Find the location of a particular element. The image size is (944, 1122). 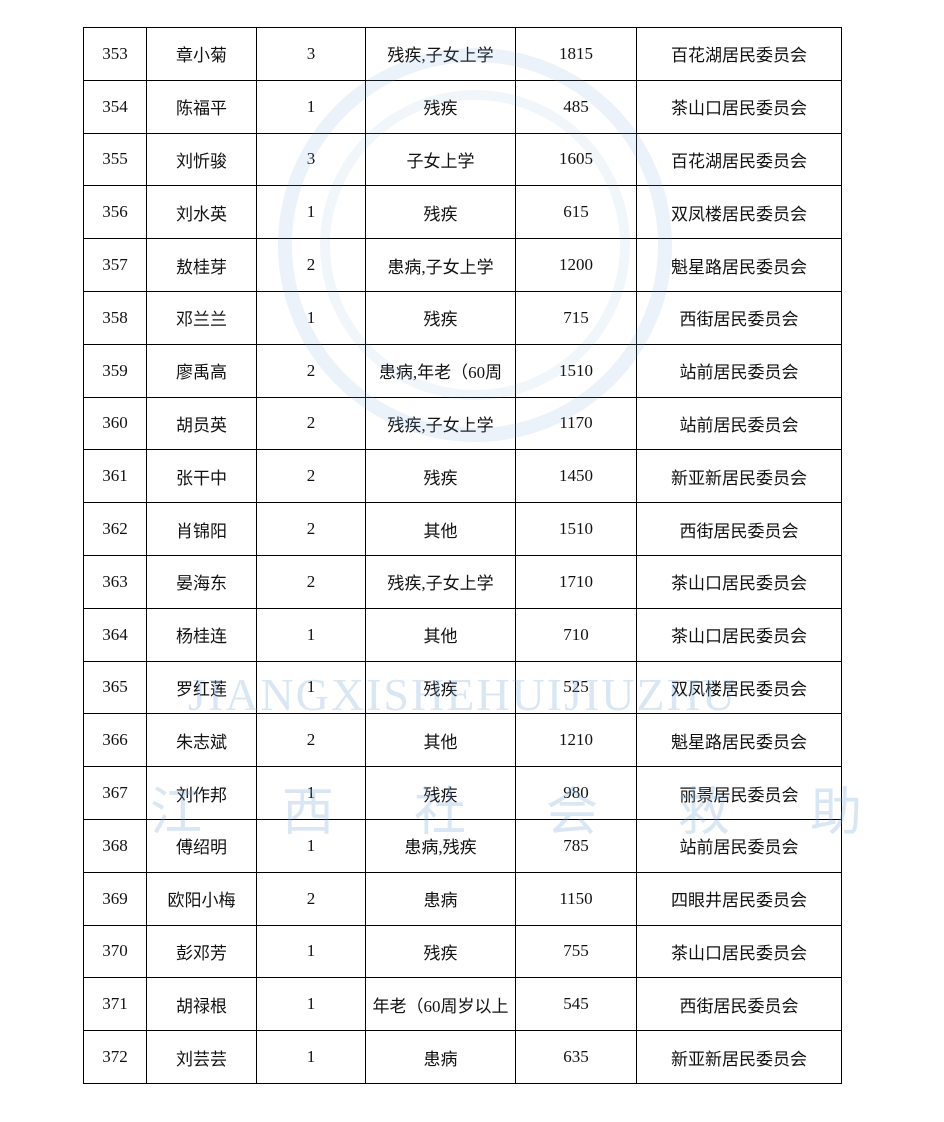

table-row: 370 彭邓芳 1 残疾 755 茶山口居民委员会 is located at coordinates (462, 951).